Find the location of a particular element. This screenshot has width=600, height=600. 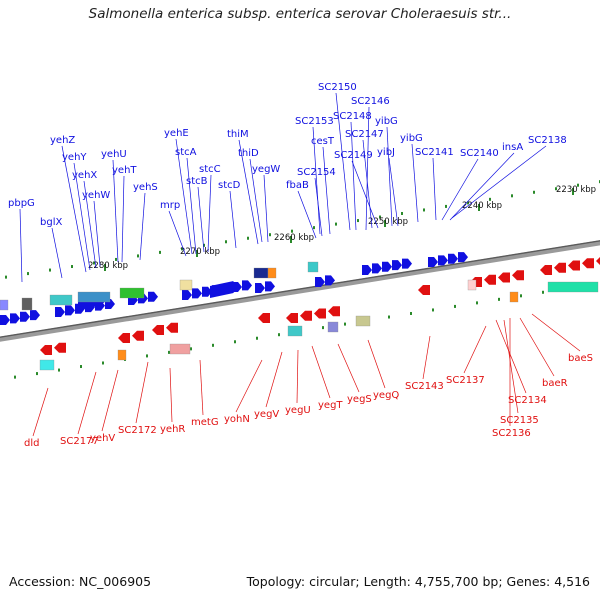

reverse-gene-label: yegQ is located at coordinates (386, 395).